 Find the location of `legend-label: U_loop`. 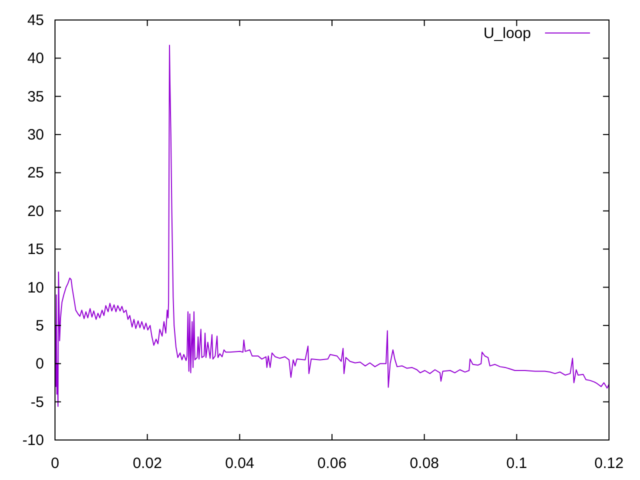

legend-label: U_loop is located at coordinates (507, 33).